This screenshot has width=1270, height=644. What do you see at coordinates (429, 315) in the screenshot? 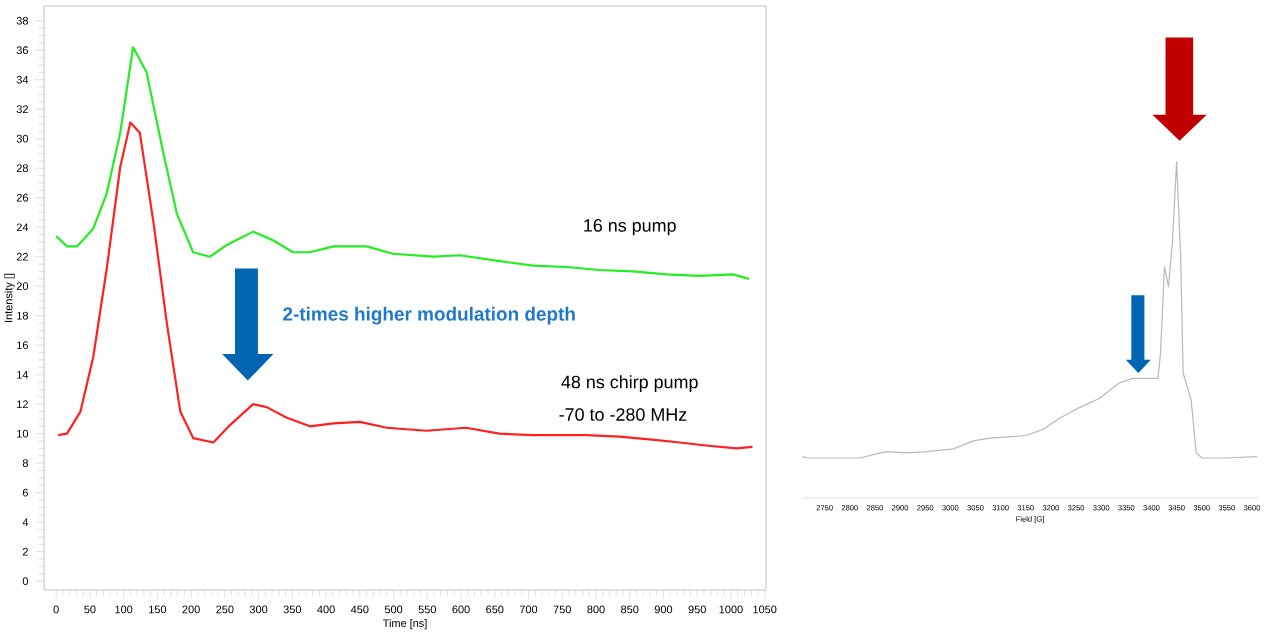
I see `annotation: 2-times higher modulation depth` at bounding box center [429, 315].